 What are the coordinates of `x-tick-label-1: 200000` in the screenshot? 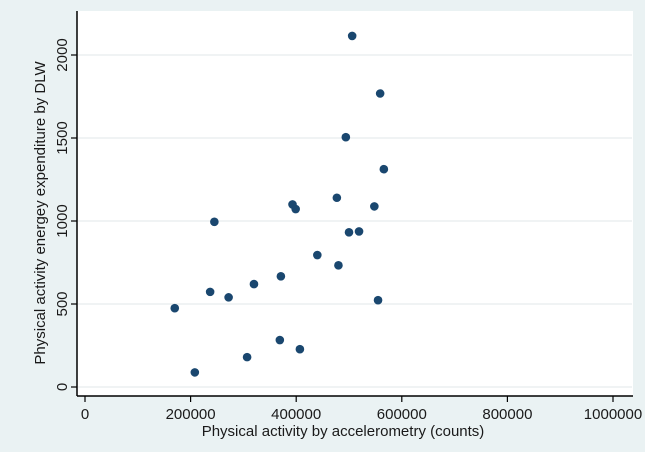 It's located at (191, 414).